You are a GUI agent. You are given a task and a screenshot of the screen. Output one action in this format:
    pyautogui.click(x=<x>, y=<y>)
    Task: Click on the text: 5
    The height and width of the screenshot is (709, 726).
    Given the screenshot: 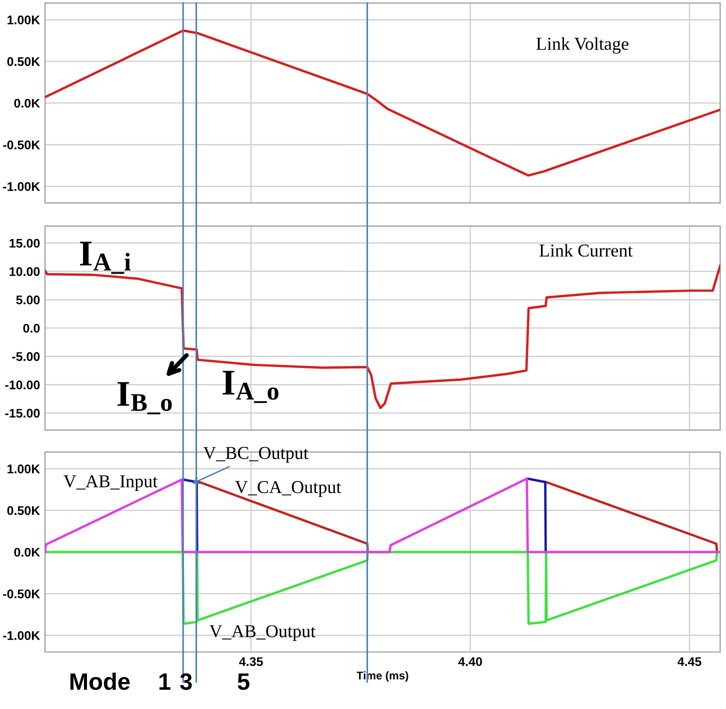 What is the action you would take?
    pyautogui.click(x=244, y=681)
    